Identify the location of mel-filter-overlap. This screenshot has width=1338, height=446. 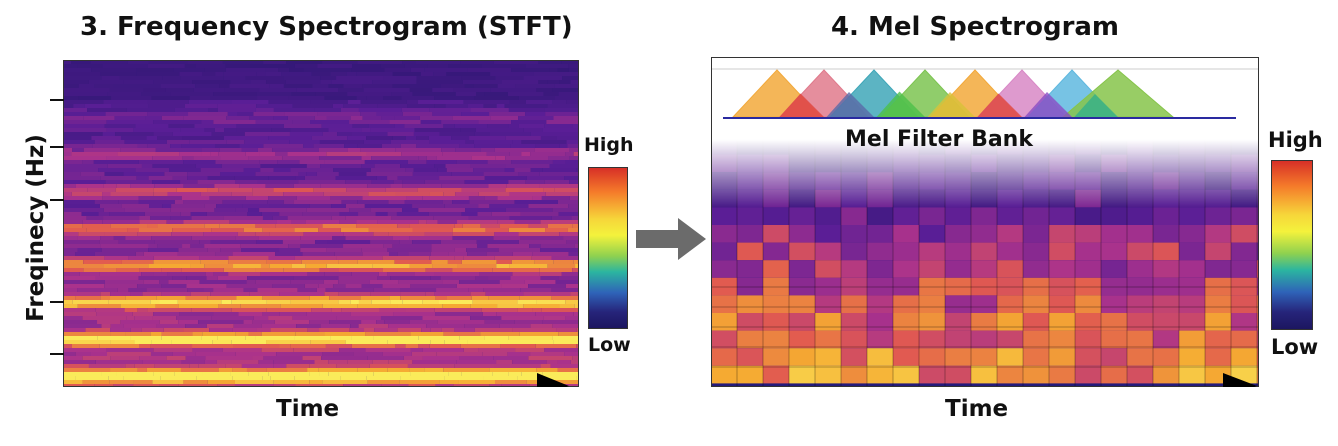
(1048, 104).